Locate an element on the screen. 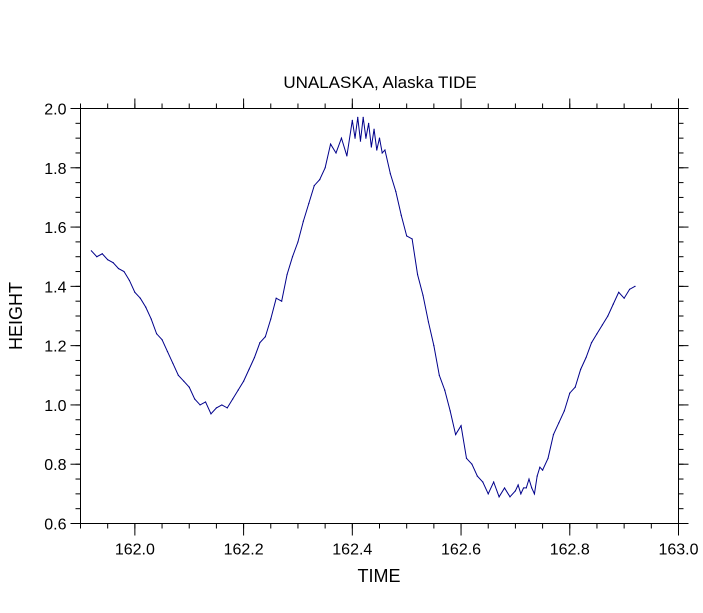  x-axis-label: TIME is located at coordinates (379, 576).